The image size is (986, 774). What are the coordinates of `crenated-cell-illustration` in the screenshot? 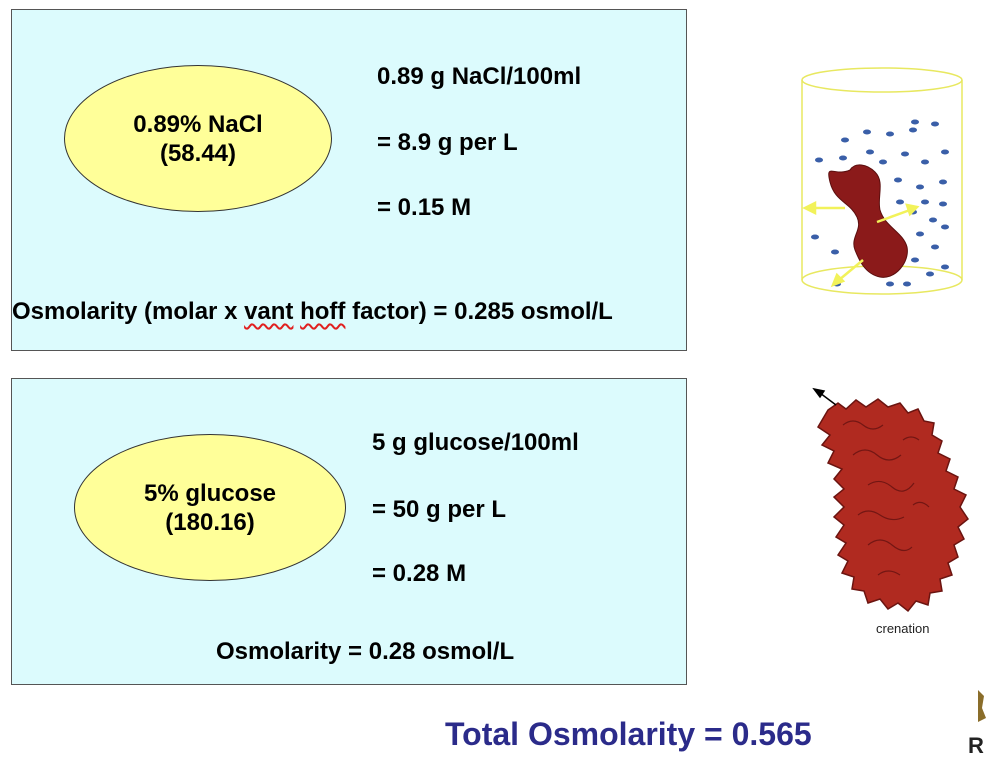 It's located at (891, 500).